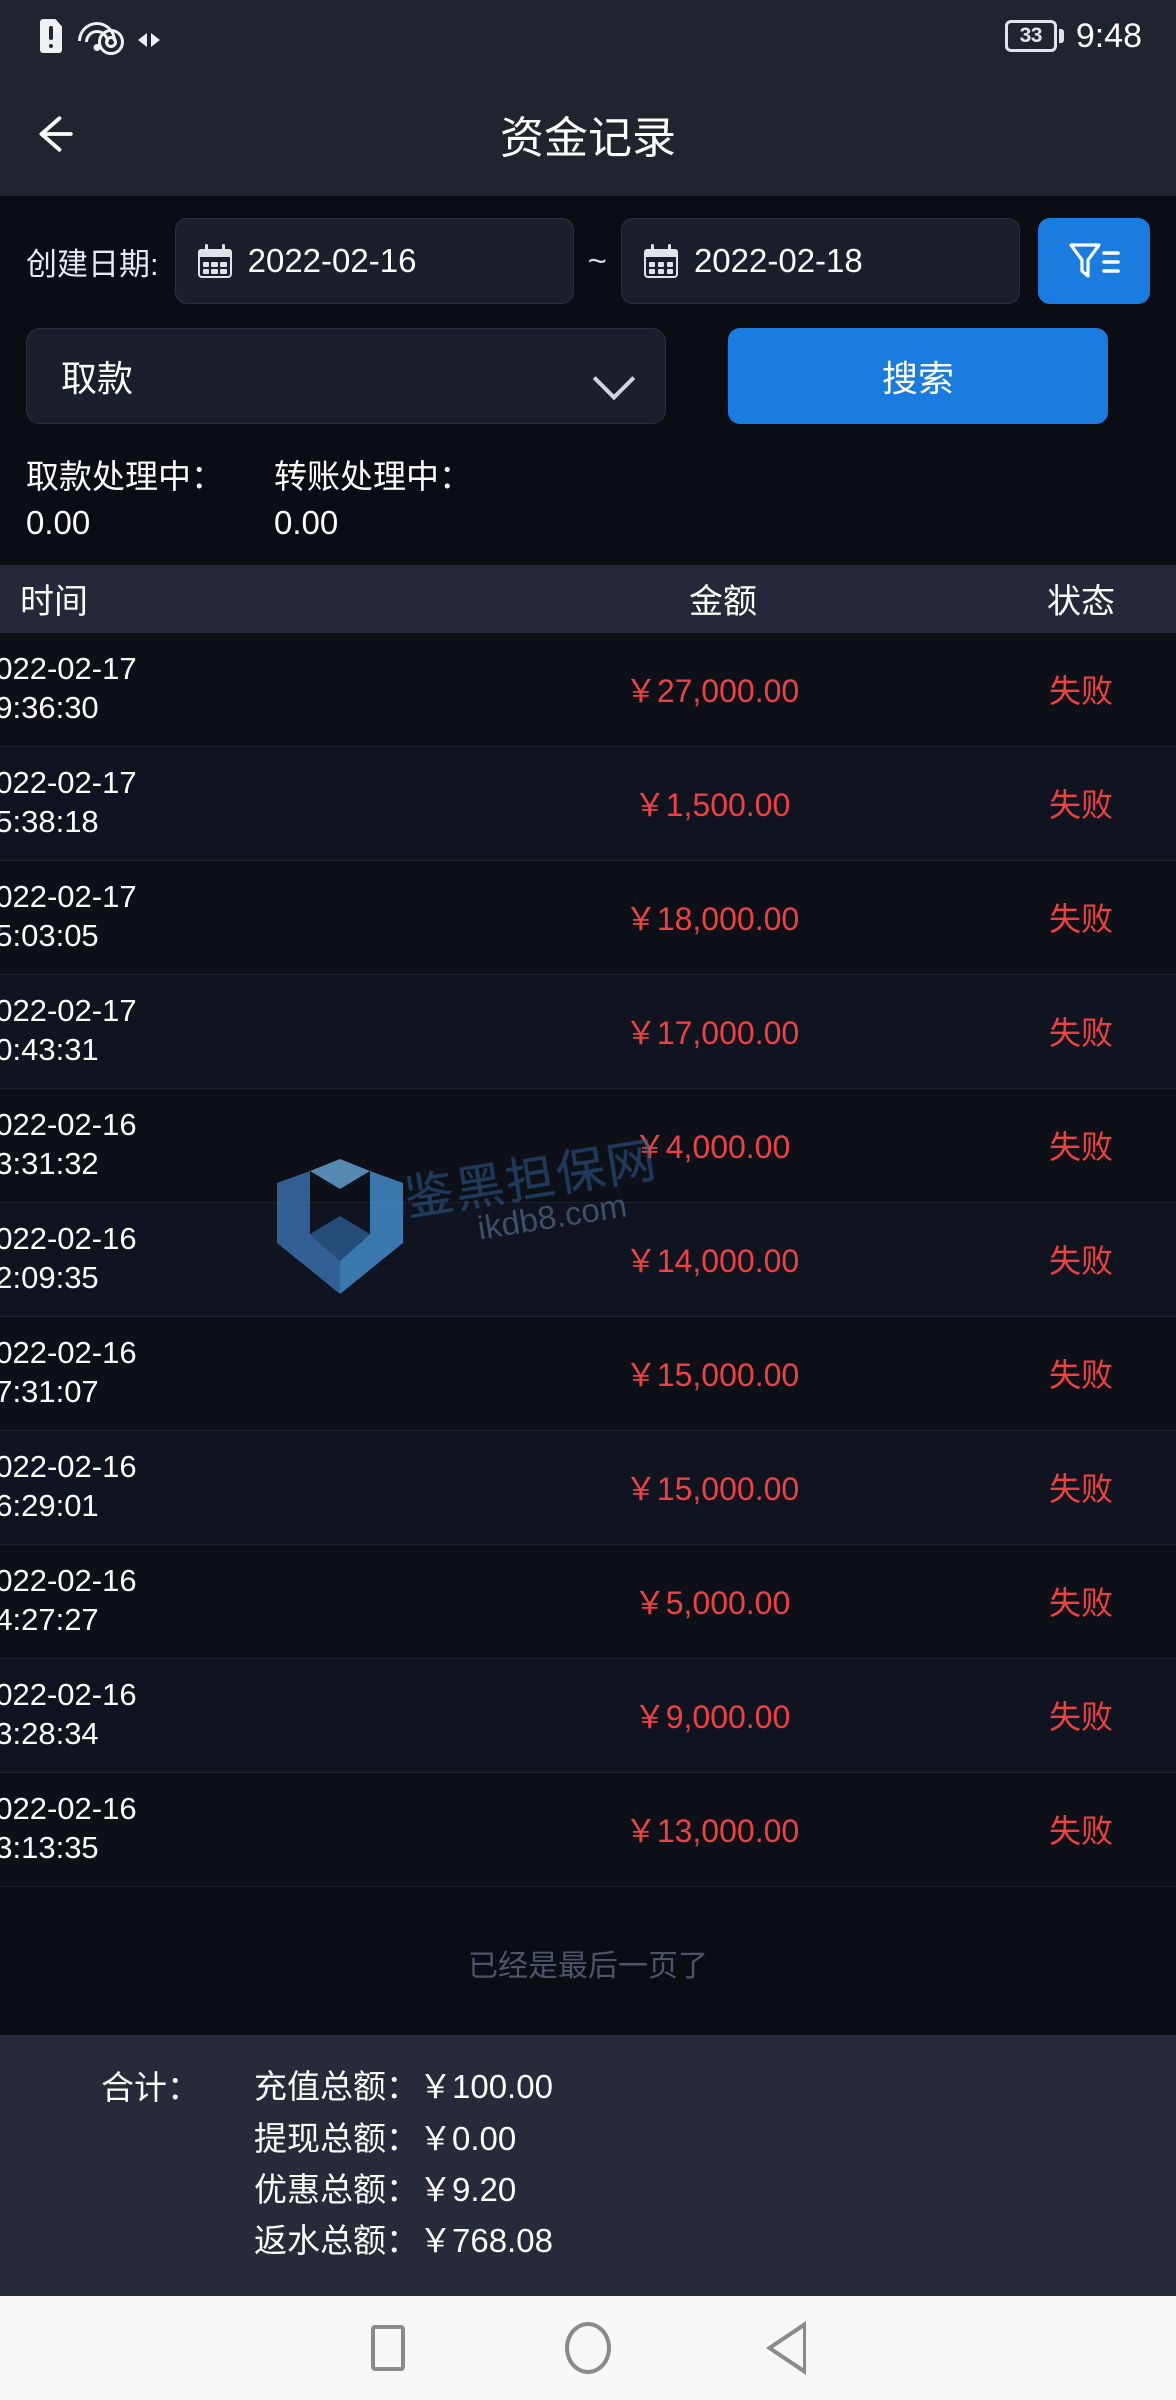 Image resolution: width=1176 pixels, height=2400 pixels. Describe the element at coordinates (249, 1829) in the screenshot. I see `cell-time: 2022-02-1613:13:35` at that location.